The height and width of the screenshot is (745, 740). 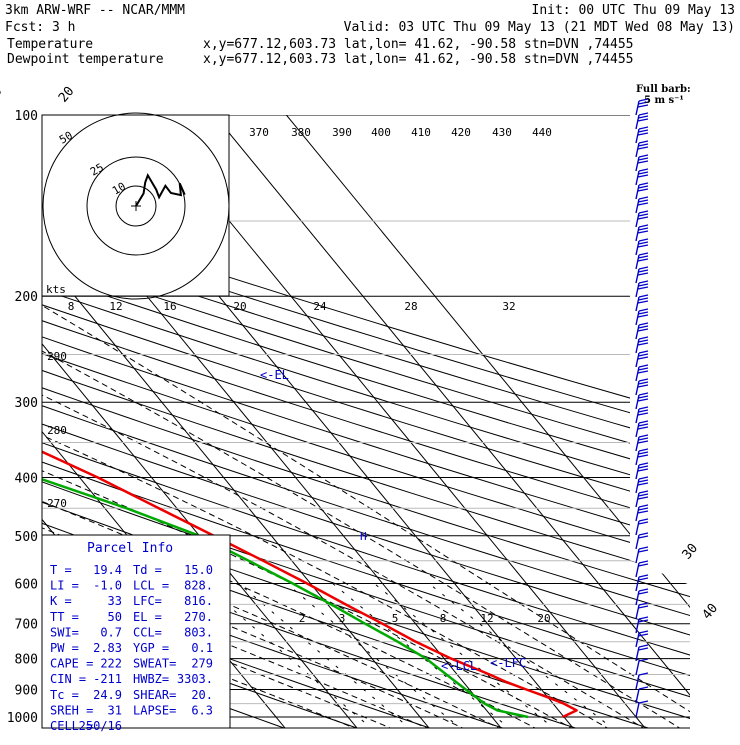 What do you see at coordinates (107, 695) in the screenshot?
I see `parcel-info-cell: 24.9` at bounding box center [107, 695].